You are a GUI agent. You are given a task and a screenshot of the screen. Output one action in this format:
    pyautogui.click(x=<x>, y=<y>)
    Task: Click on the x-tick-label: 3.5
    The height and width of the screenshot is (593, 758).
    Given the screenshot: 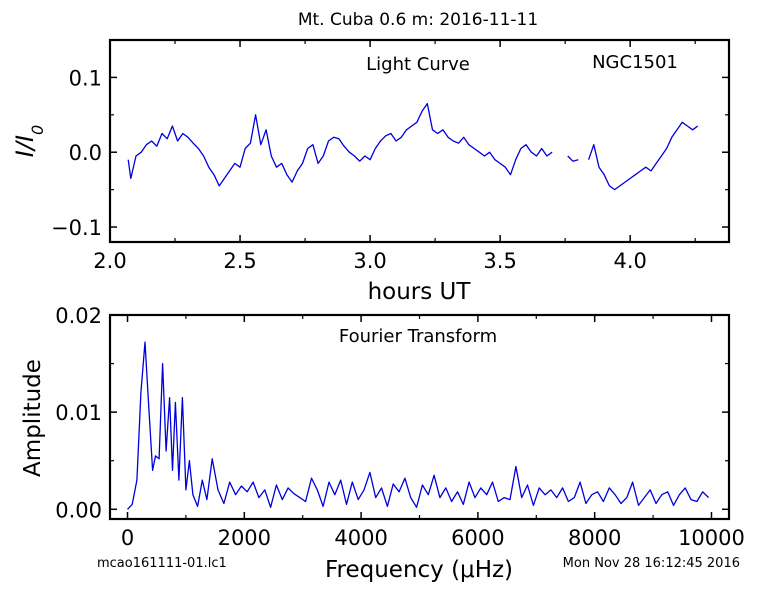 What is the action you would take?
    pyautogui.click(x=499, y=261)
    